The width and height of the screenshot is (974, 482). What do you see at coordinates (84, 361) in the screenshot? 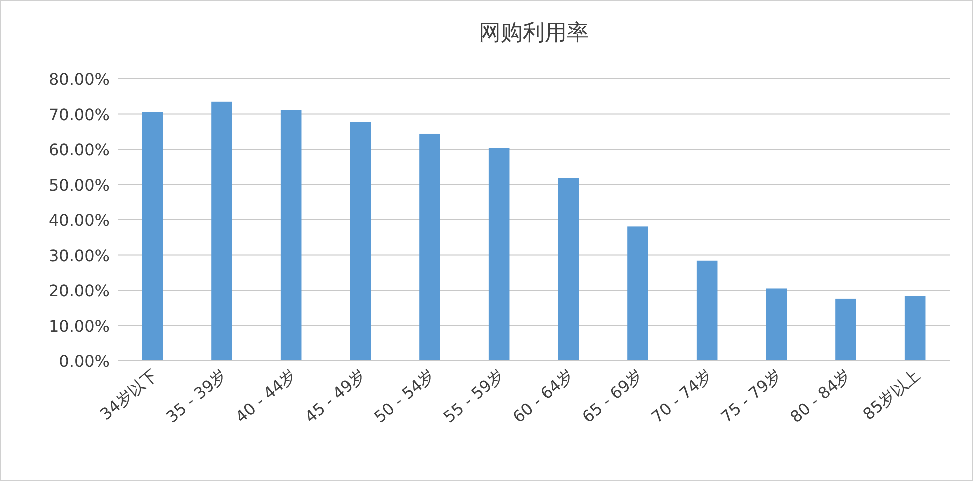
I see `y-tick-label: 0.00%` at bounding box center [84, 361].